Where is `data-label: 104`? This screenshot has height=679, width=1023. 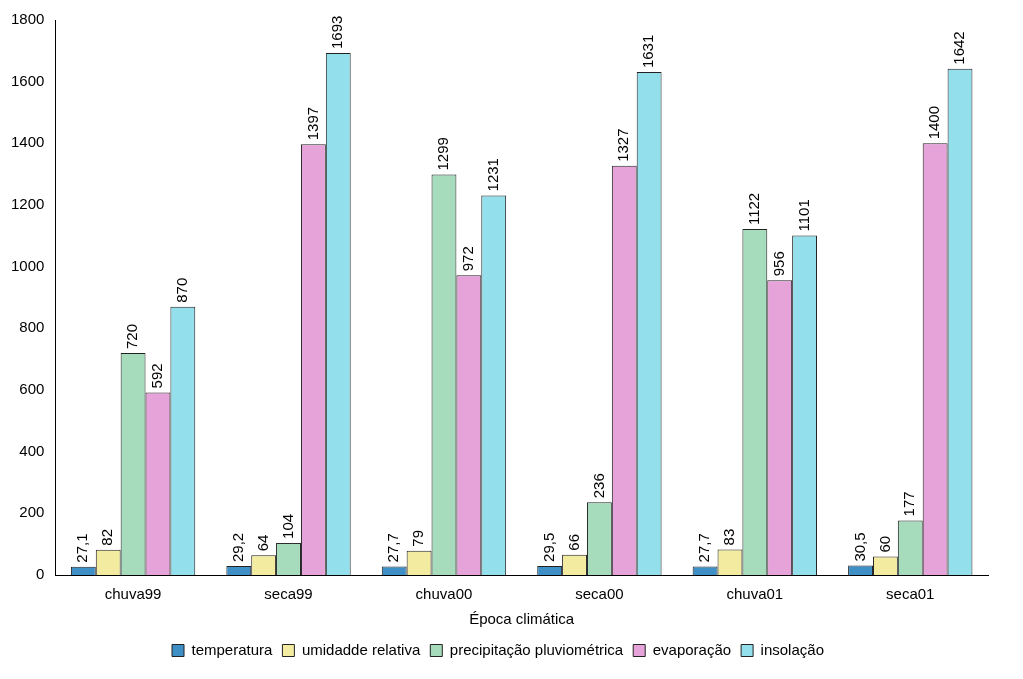
data-label: 104 is located at coordinates (287, 526).